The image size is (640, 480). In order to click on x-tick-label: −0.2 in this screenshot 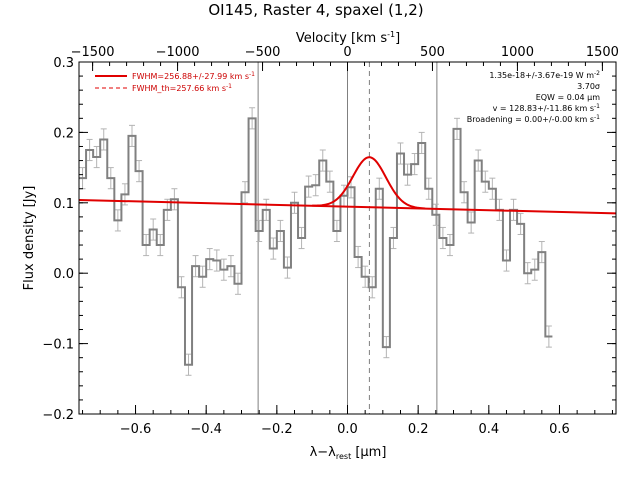, I will do `click(277, 429)`.